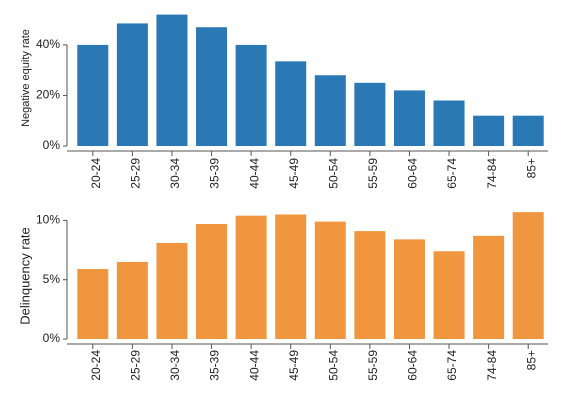 The image size is (561, 409). Describe the element at coordinates (52, 279) in the screenshot. I see `y-tick-label: 5%` at that location.